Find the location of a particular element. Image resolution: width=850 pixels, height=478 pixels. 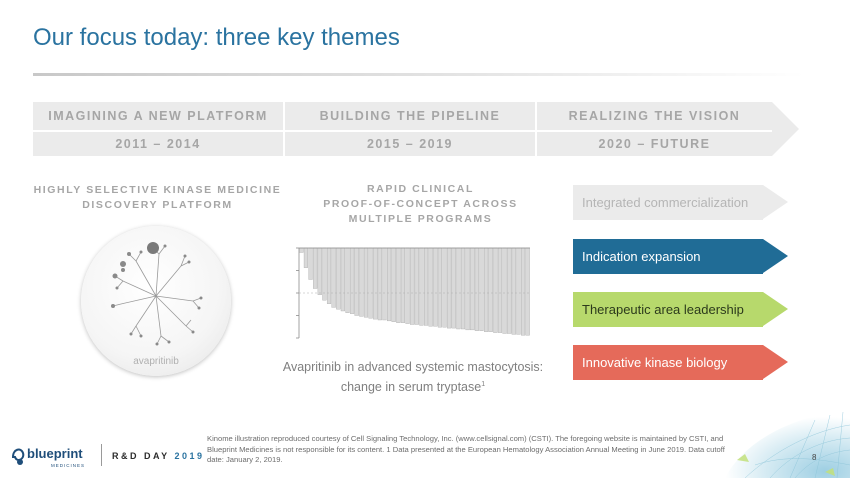

pipeline-heading-line3: MULTIPLE PROGRAMS is located at coordinates (420, 219).